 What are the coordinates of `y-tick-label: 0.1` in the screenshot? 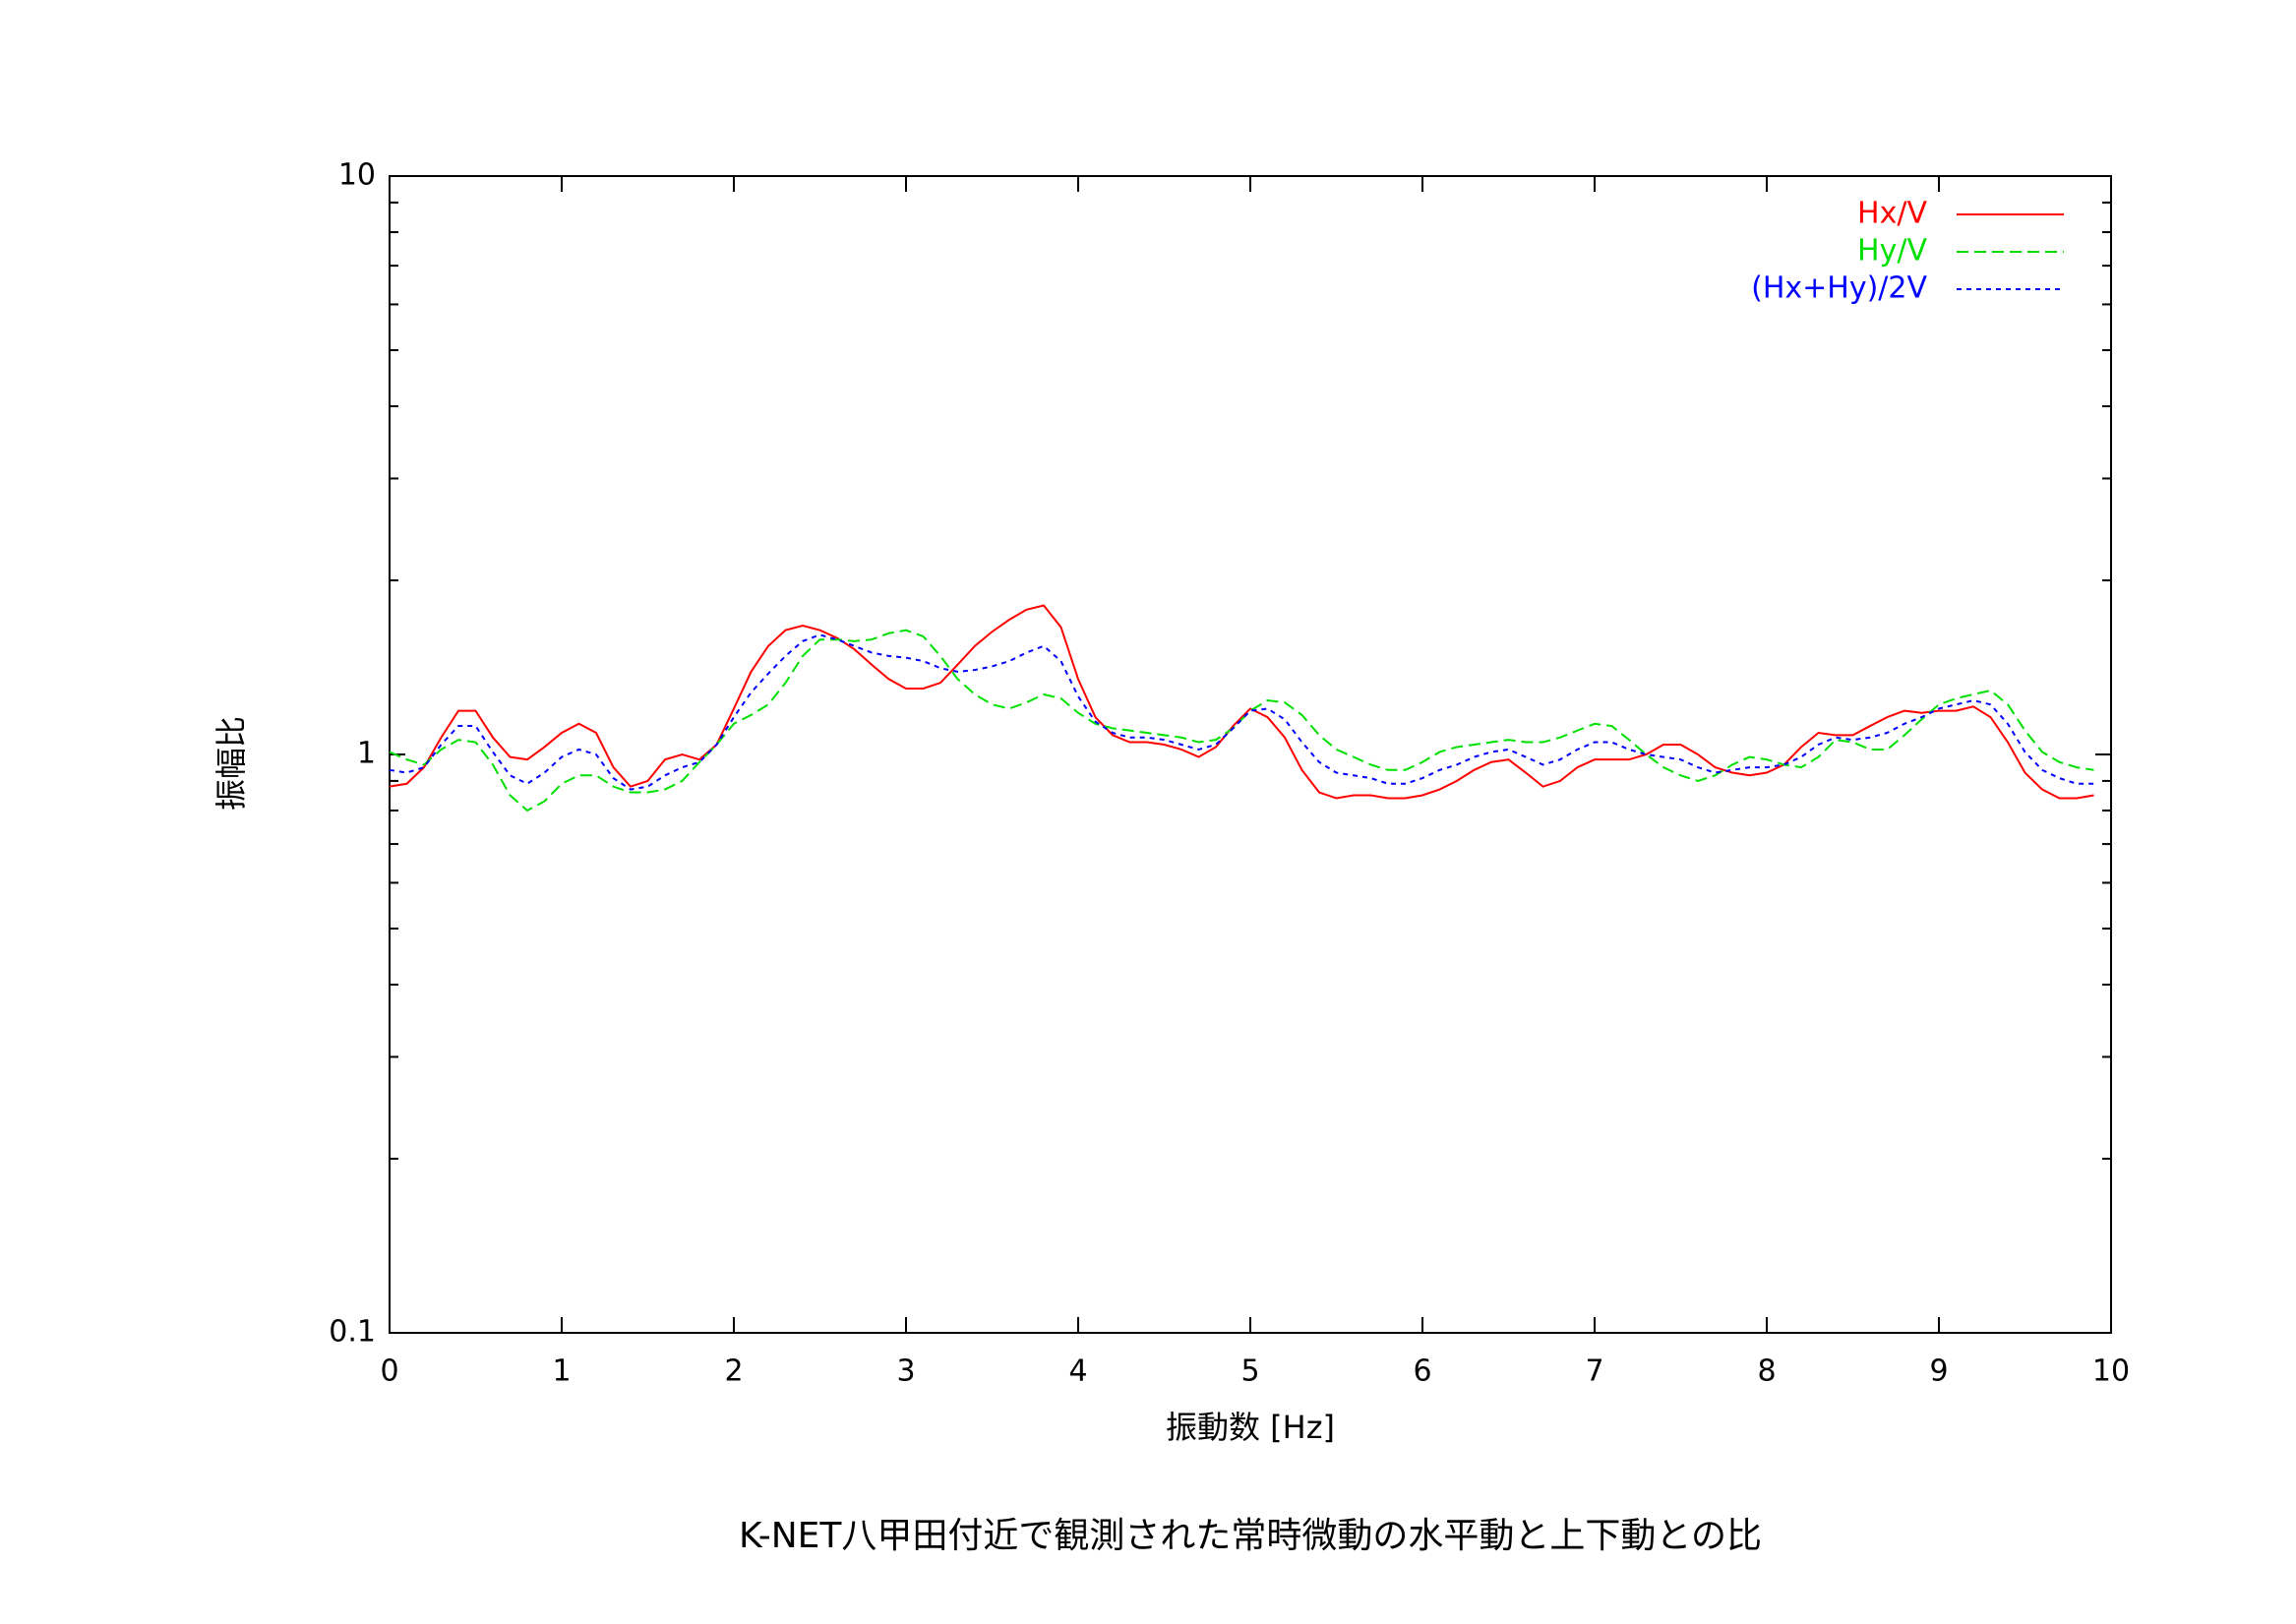 It's located at (352, 1332).